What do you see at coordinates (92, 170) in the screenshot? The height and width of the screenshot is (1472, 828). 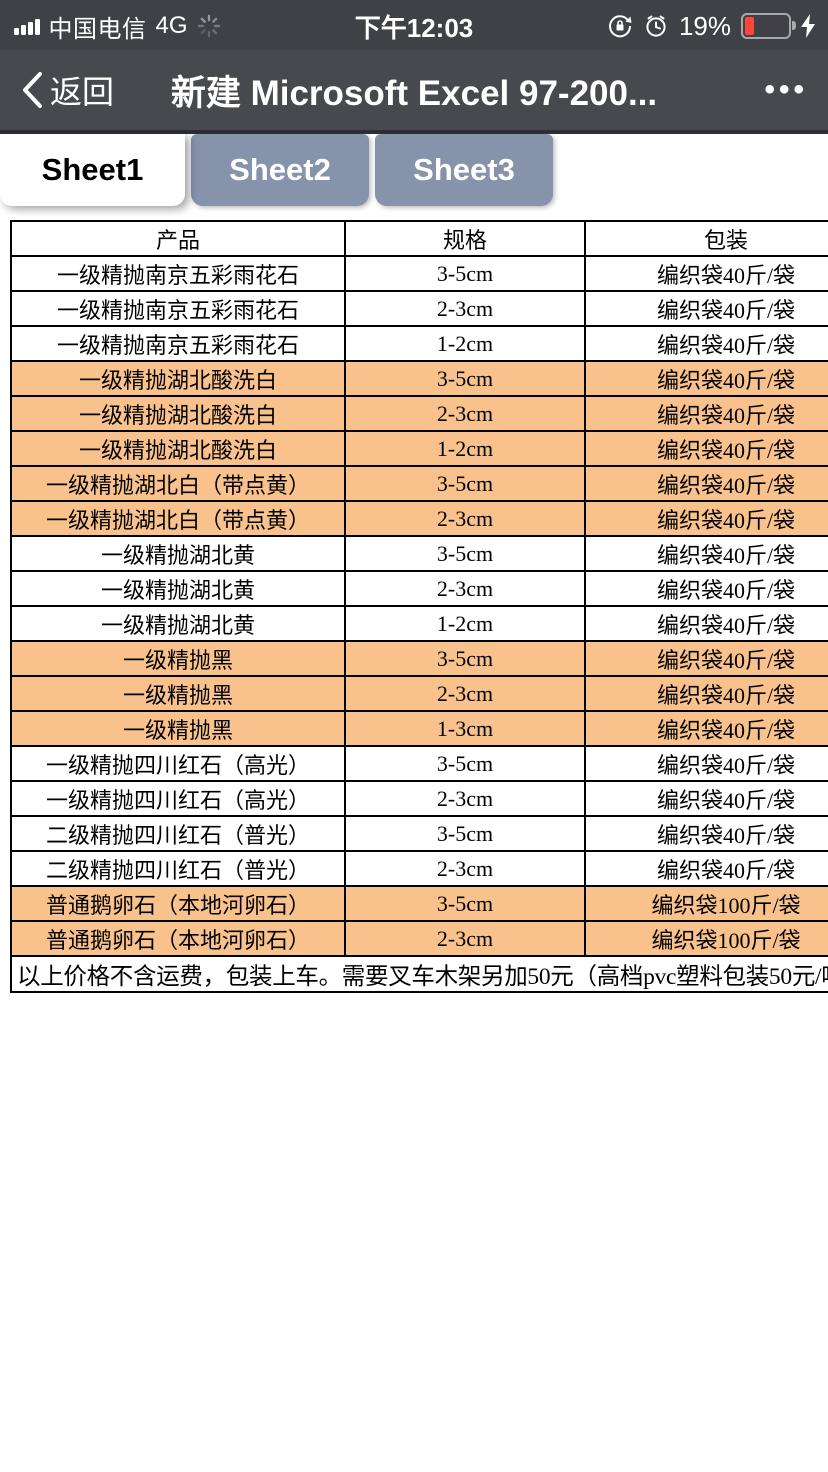 I see `tab-sheet1: Sheet1` at bounding box center [92, 170].